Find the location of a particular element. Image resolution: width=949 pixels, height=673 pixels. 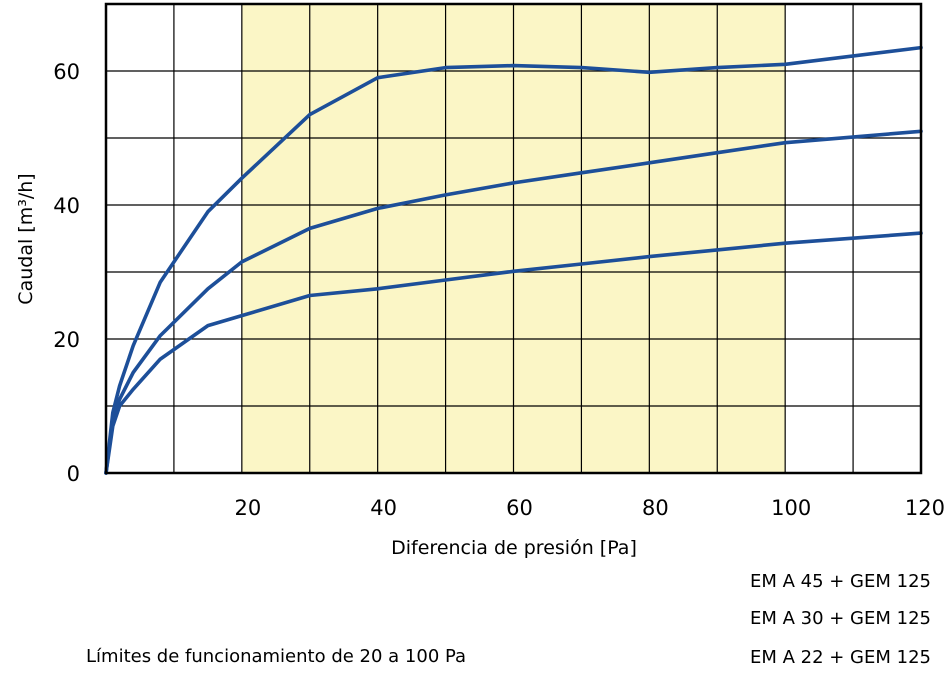

x-tick-label: 100 is located at coordinates (791, 508).